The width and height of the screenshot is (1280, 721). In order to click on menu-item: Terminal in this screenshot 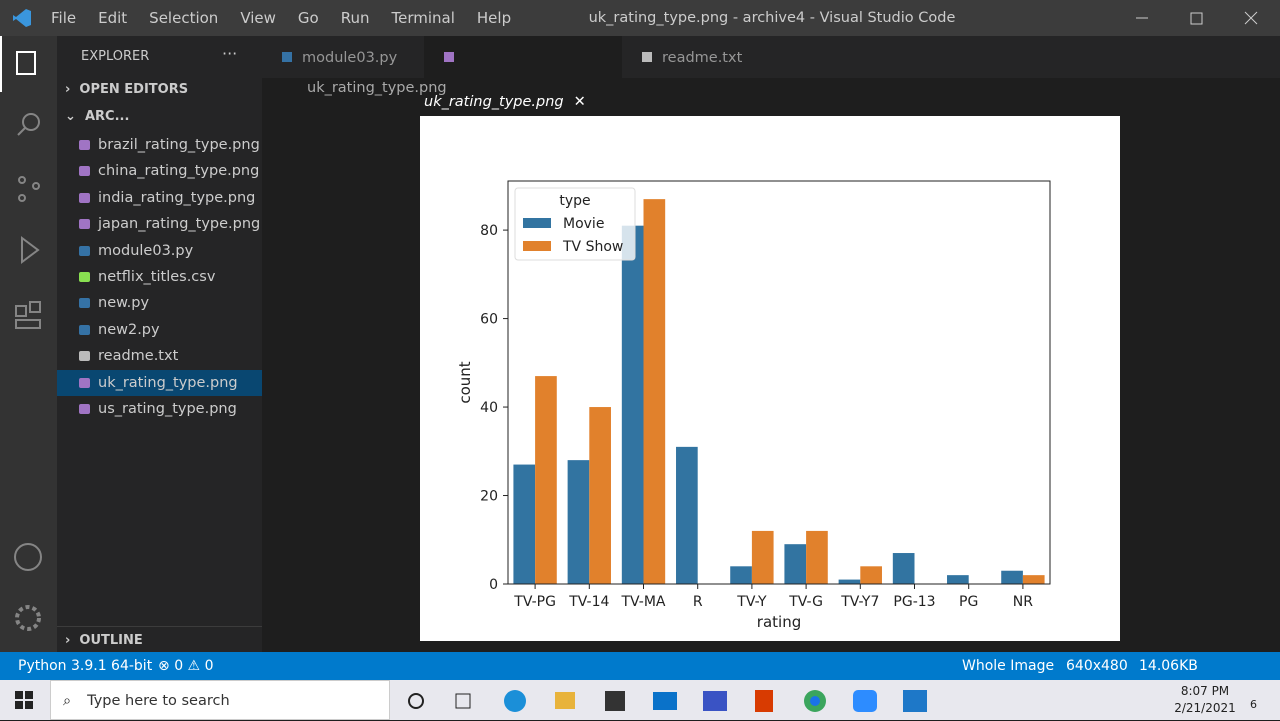, I will do `click(423, 18)`.